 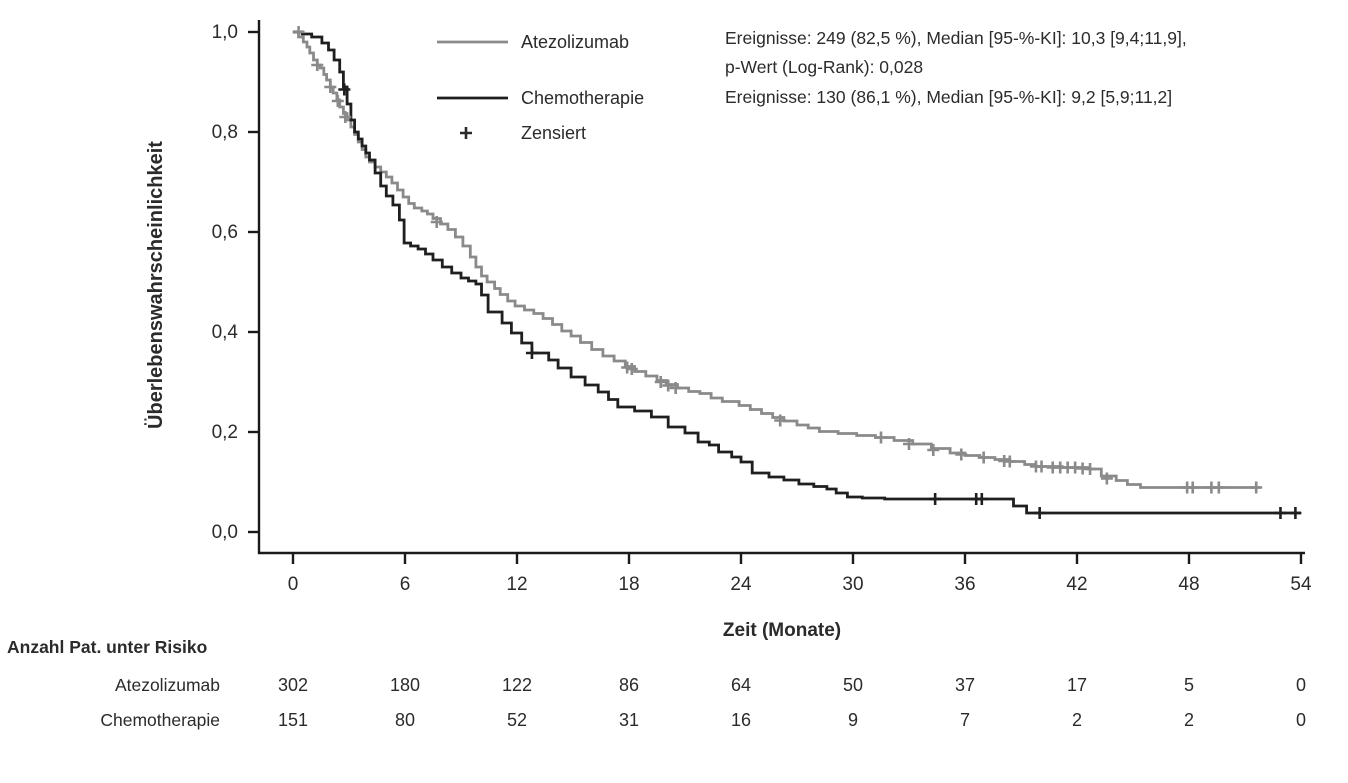 I want to click on risk-row-label-chemotherapie: Chemotherapie, so click(x=160, y=720).